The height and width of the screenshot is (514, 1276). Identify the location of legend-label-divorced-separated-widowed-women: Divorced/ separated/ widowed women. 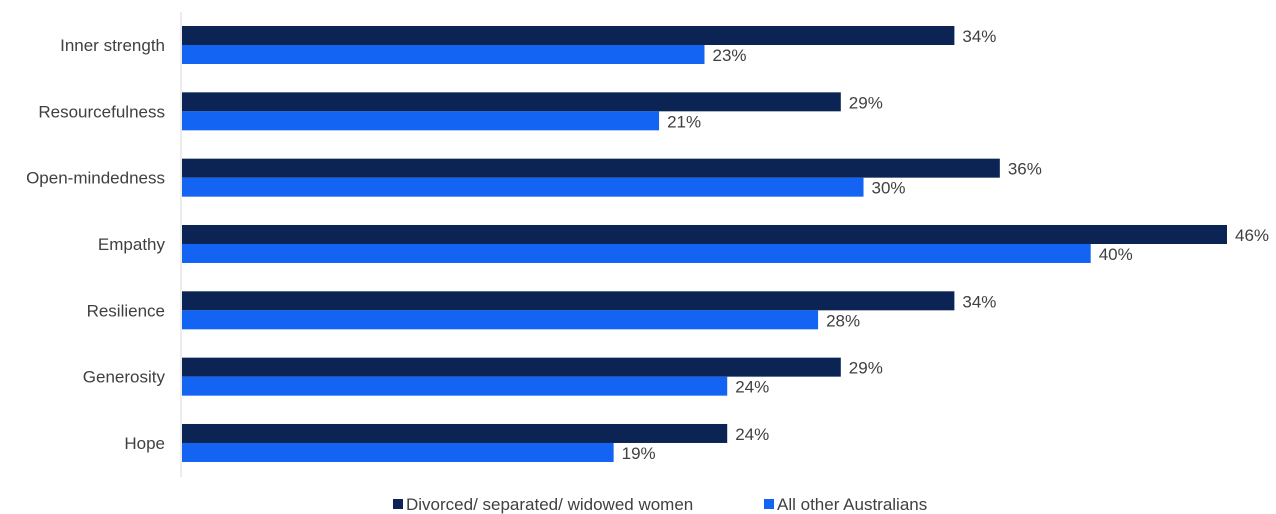
(549, 504).